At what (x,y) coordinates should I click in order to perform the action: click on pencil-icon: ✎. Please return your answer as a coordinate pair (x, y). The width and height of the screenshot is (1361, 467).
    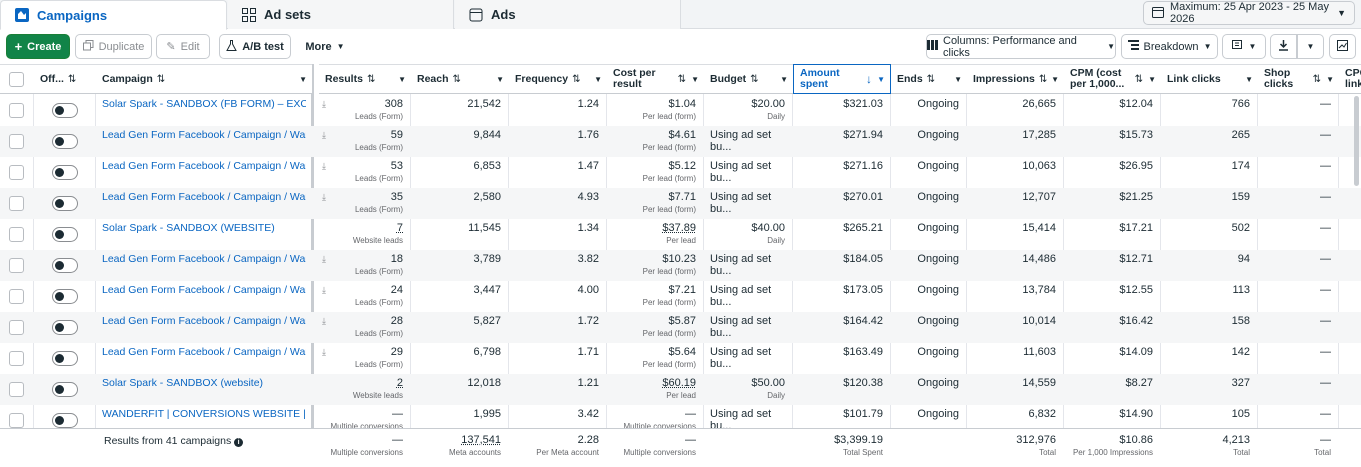
    Looking at the image, I should click on (171, 47).